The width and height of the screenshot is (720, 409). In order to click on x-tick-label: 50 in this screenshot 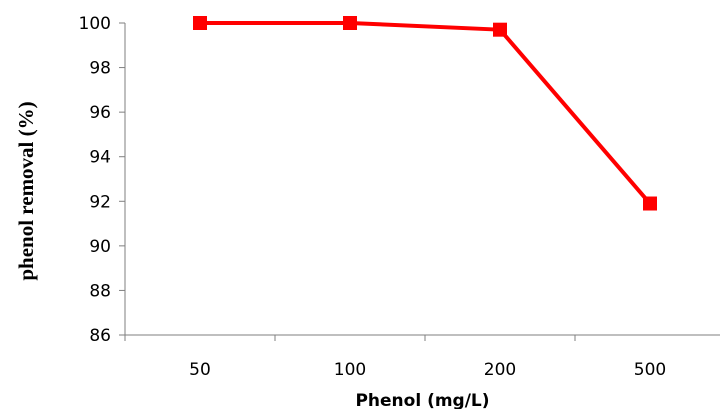, I will do `click(200, 370)`.